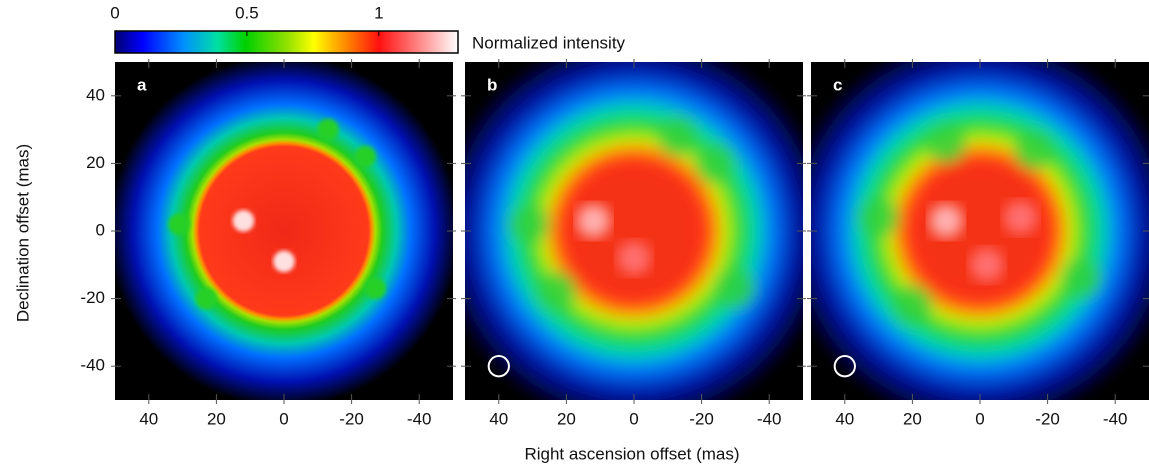 The width and height of the screenshot is (1149, 474). What do you see at coordinates (100, 229) in the screenshot?
I see `y-tick-label: 0` at bounding box center [100, 229].